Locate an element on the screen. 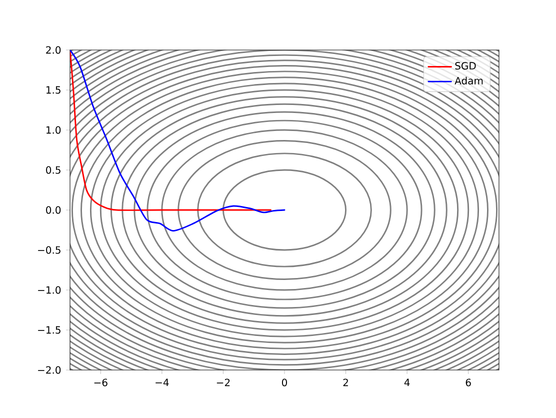 Image resolution: width=556 pixels, height=418 pixels. line-series is located at coordinates (171, 130).